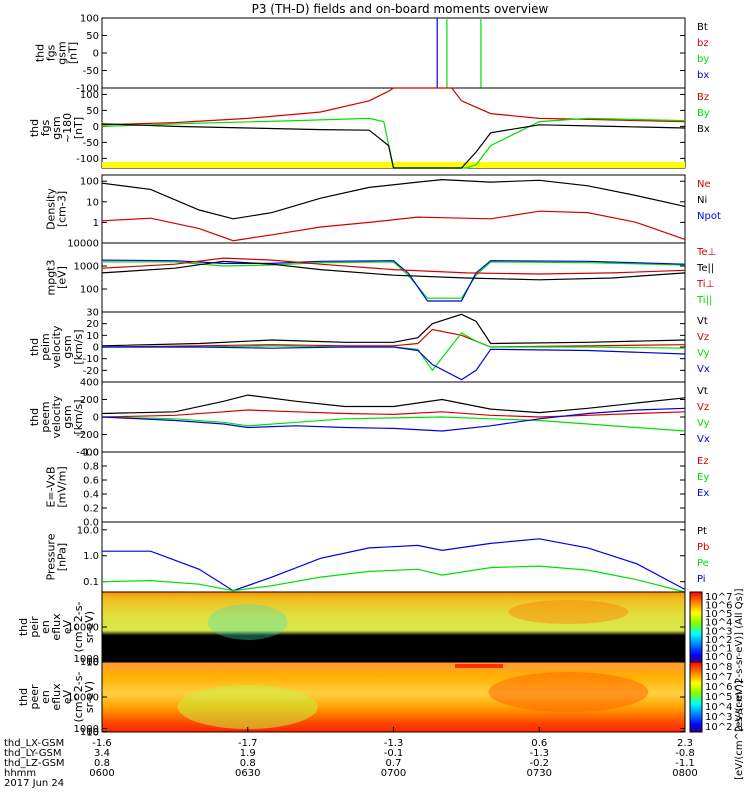 Image resolution: width=750 pixels, height=800 pixels. I want to click on legend-entry: Vy, so click(703, 423).